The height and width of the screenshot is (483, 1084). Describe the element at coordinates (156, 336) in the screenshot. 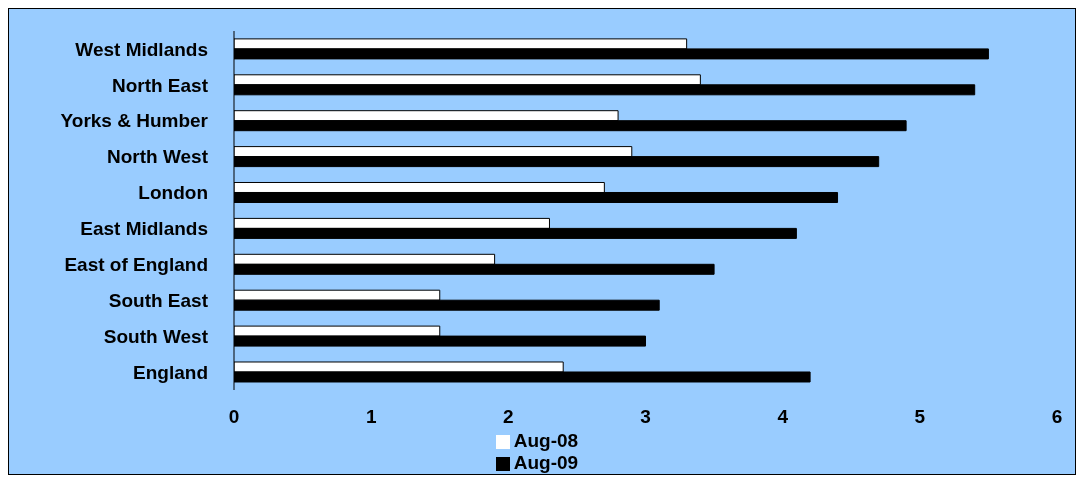

I see `y-tick-label: South West` at that location.